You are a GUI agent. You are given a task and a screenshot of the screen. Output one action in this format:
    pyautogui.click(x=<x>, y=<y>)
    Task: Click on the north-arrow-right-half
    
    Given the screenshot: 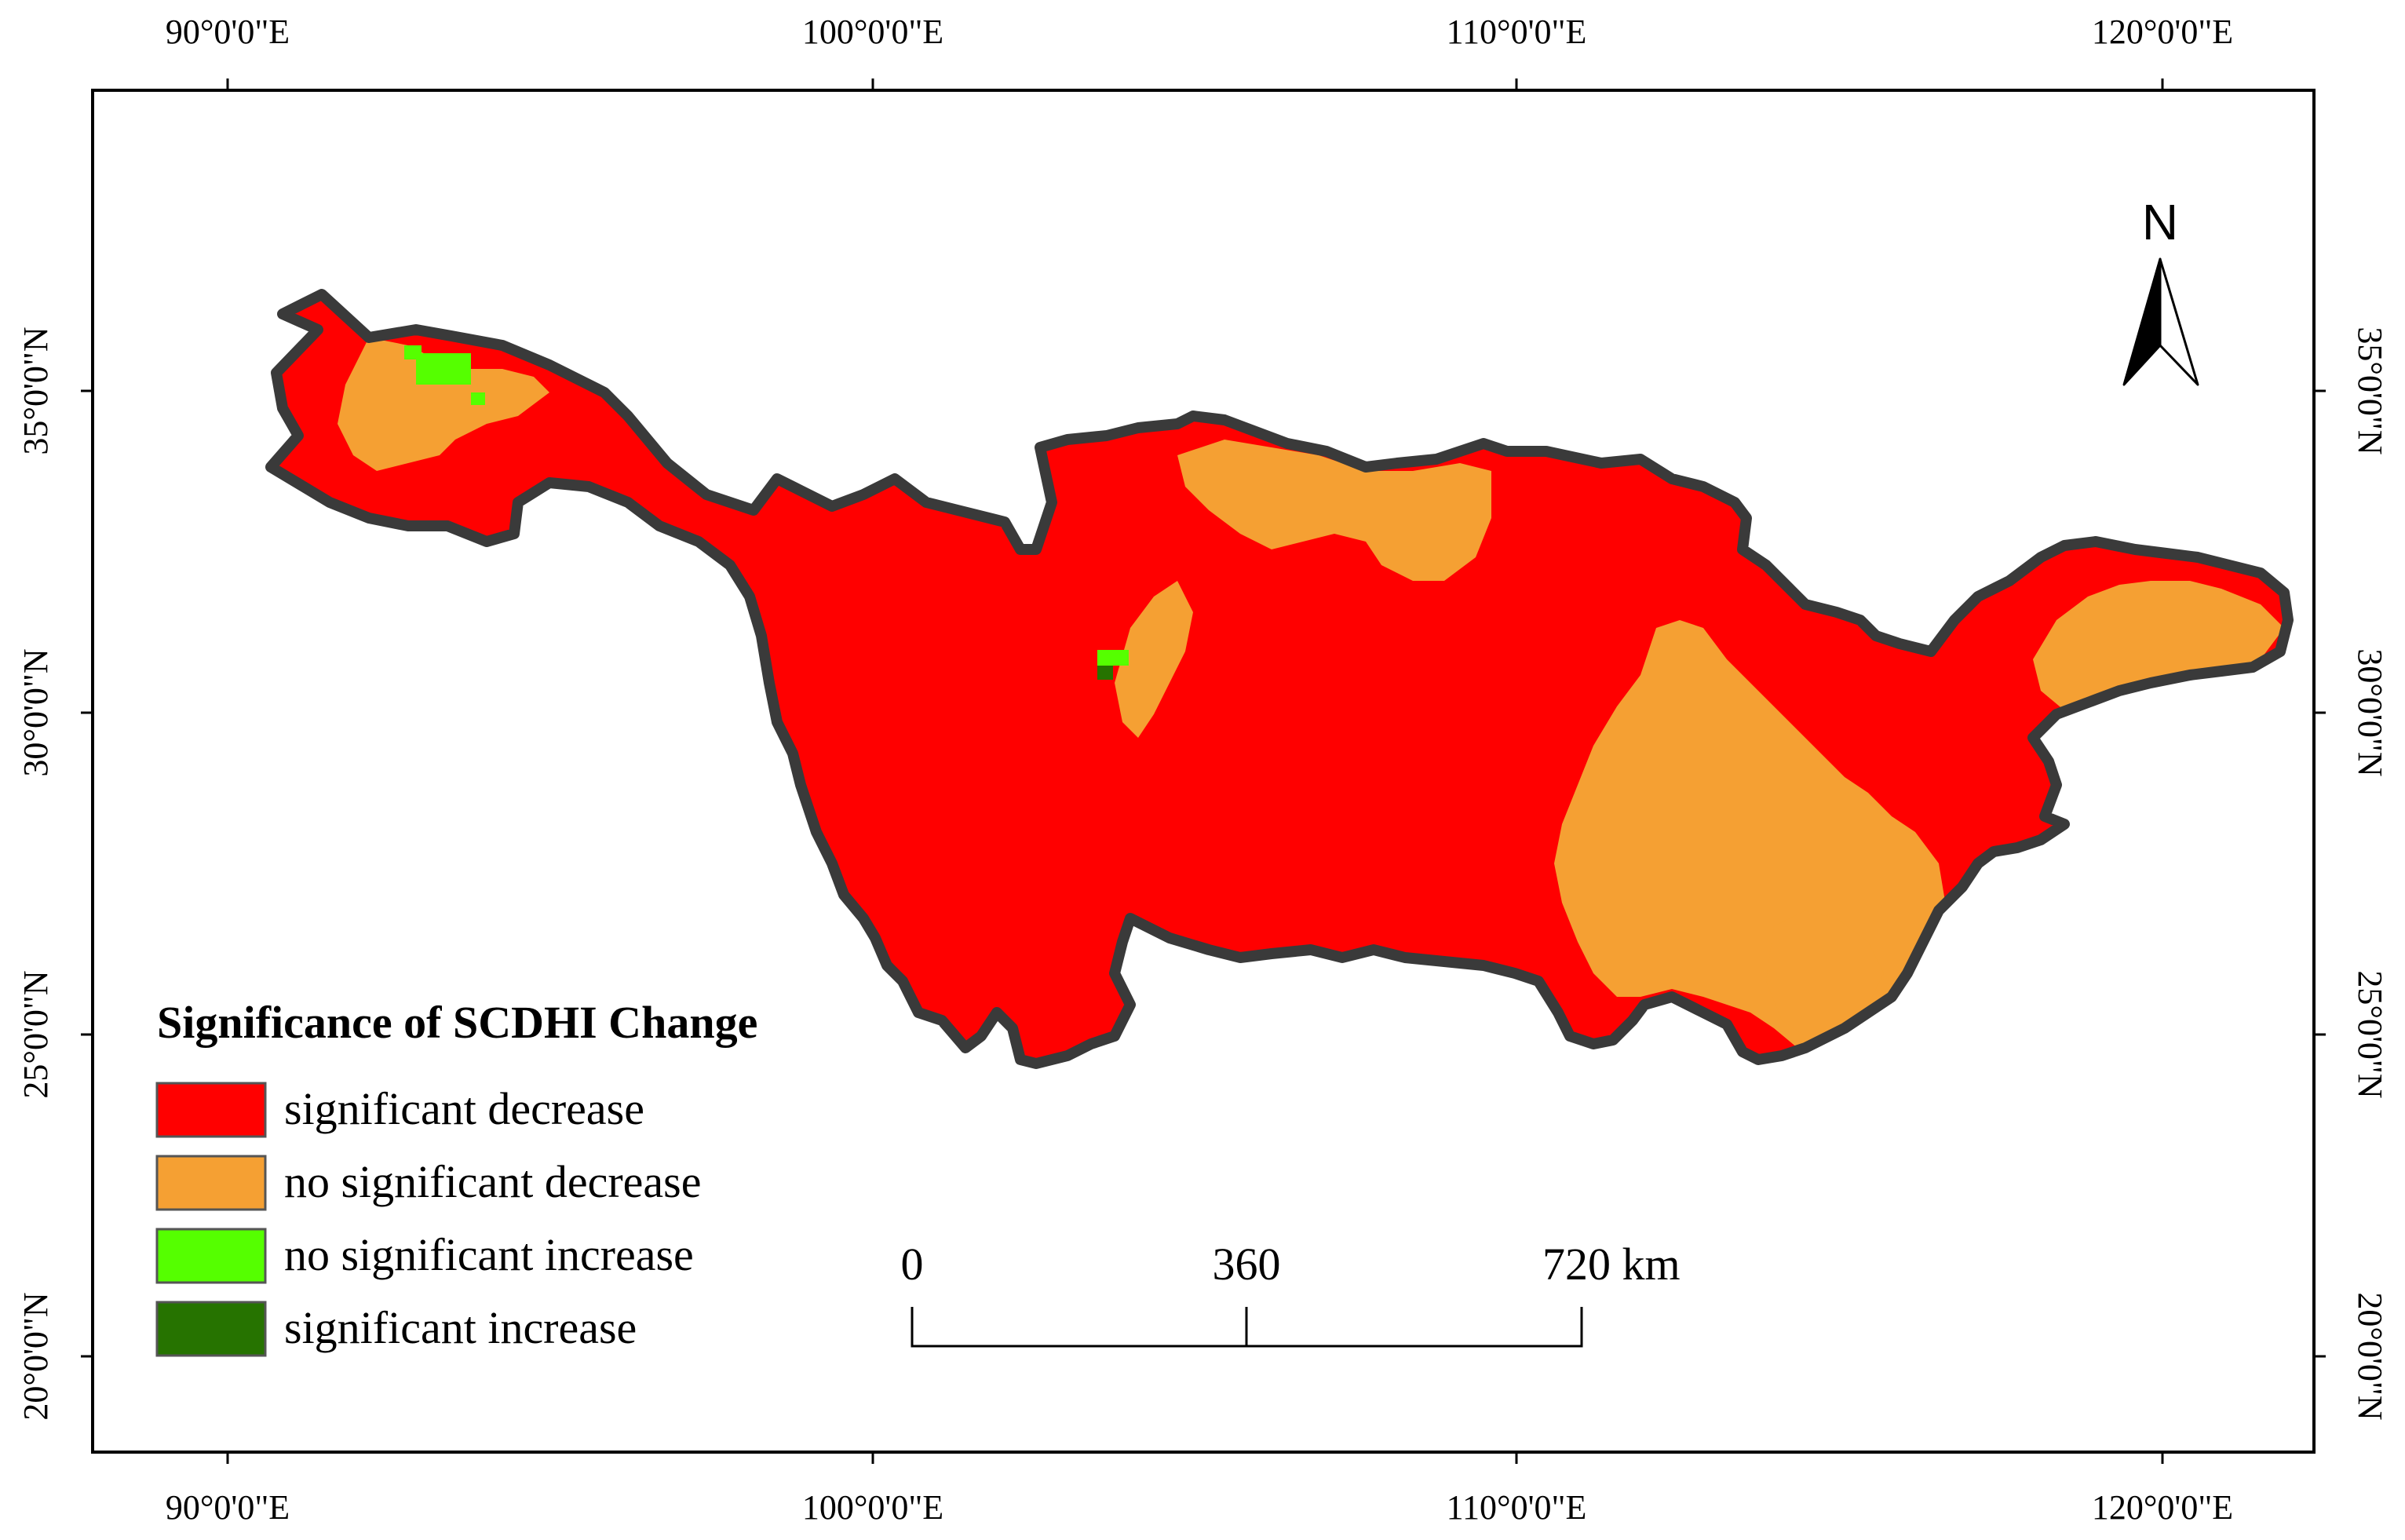 What is the action you would take?
    pyautogui.click(x=2179, y=321)
    